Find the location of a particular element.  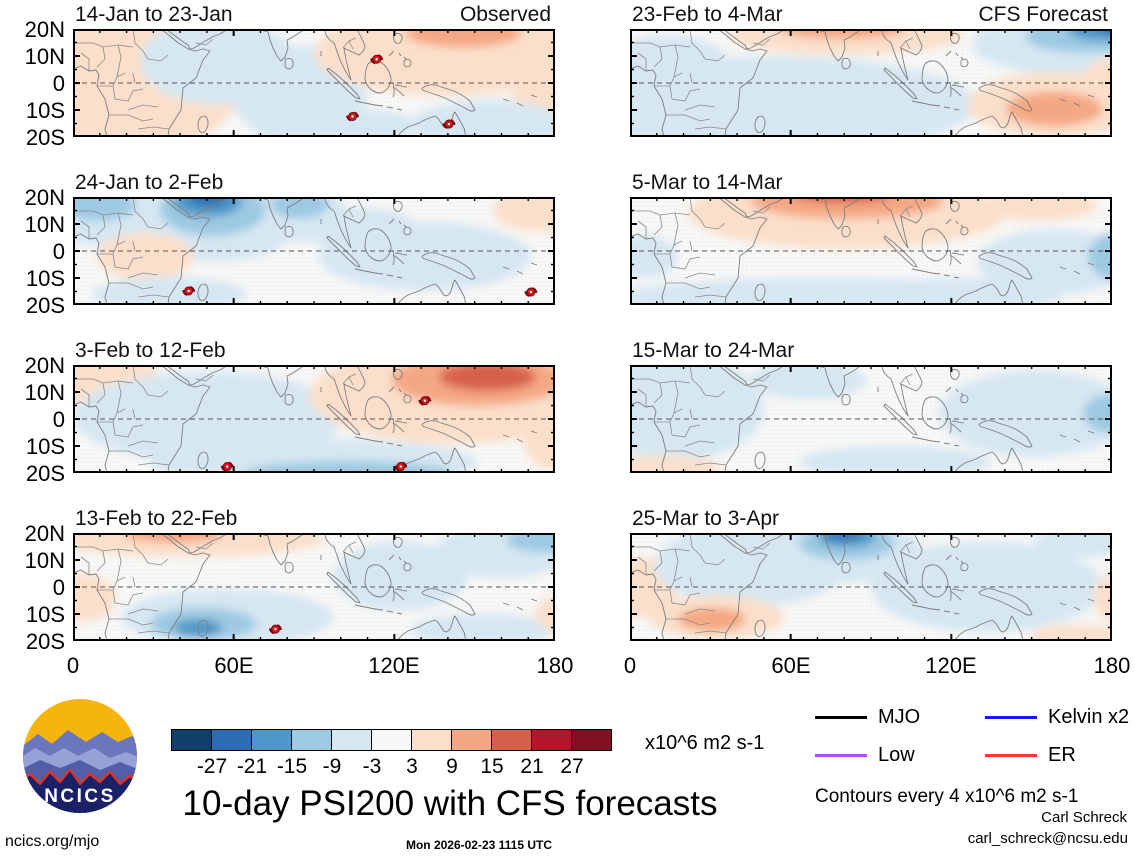

panel-title: 14-Jan to 23-Jan is located at coordinates (154, 14).